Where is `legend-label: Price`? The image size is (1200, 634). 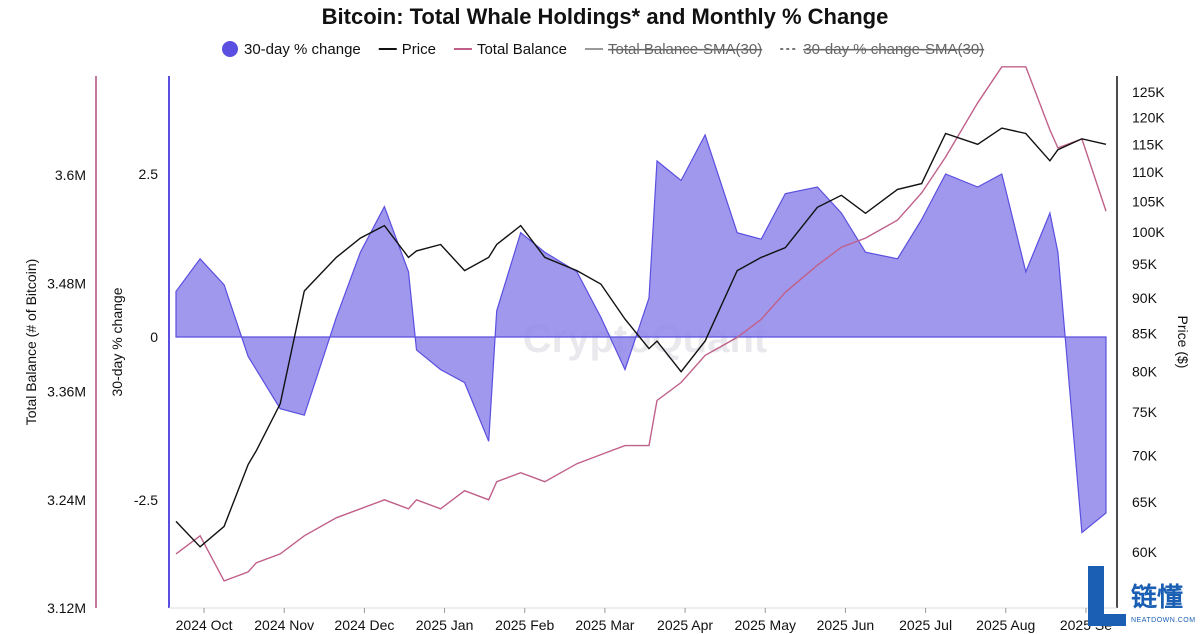
legend-label: Price is located at coordinates (419, 49).